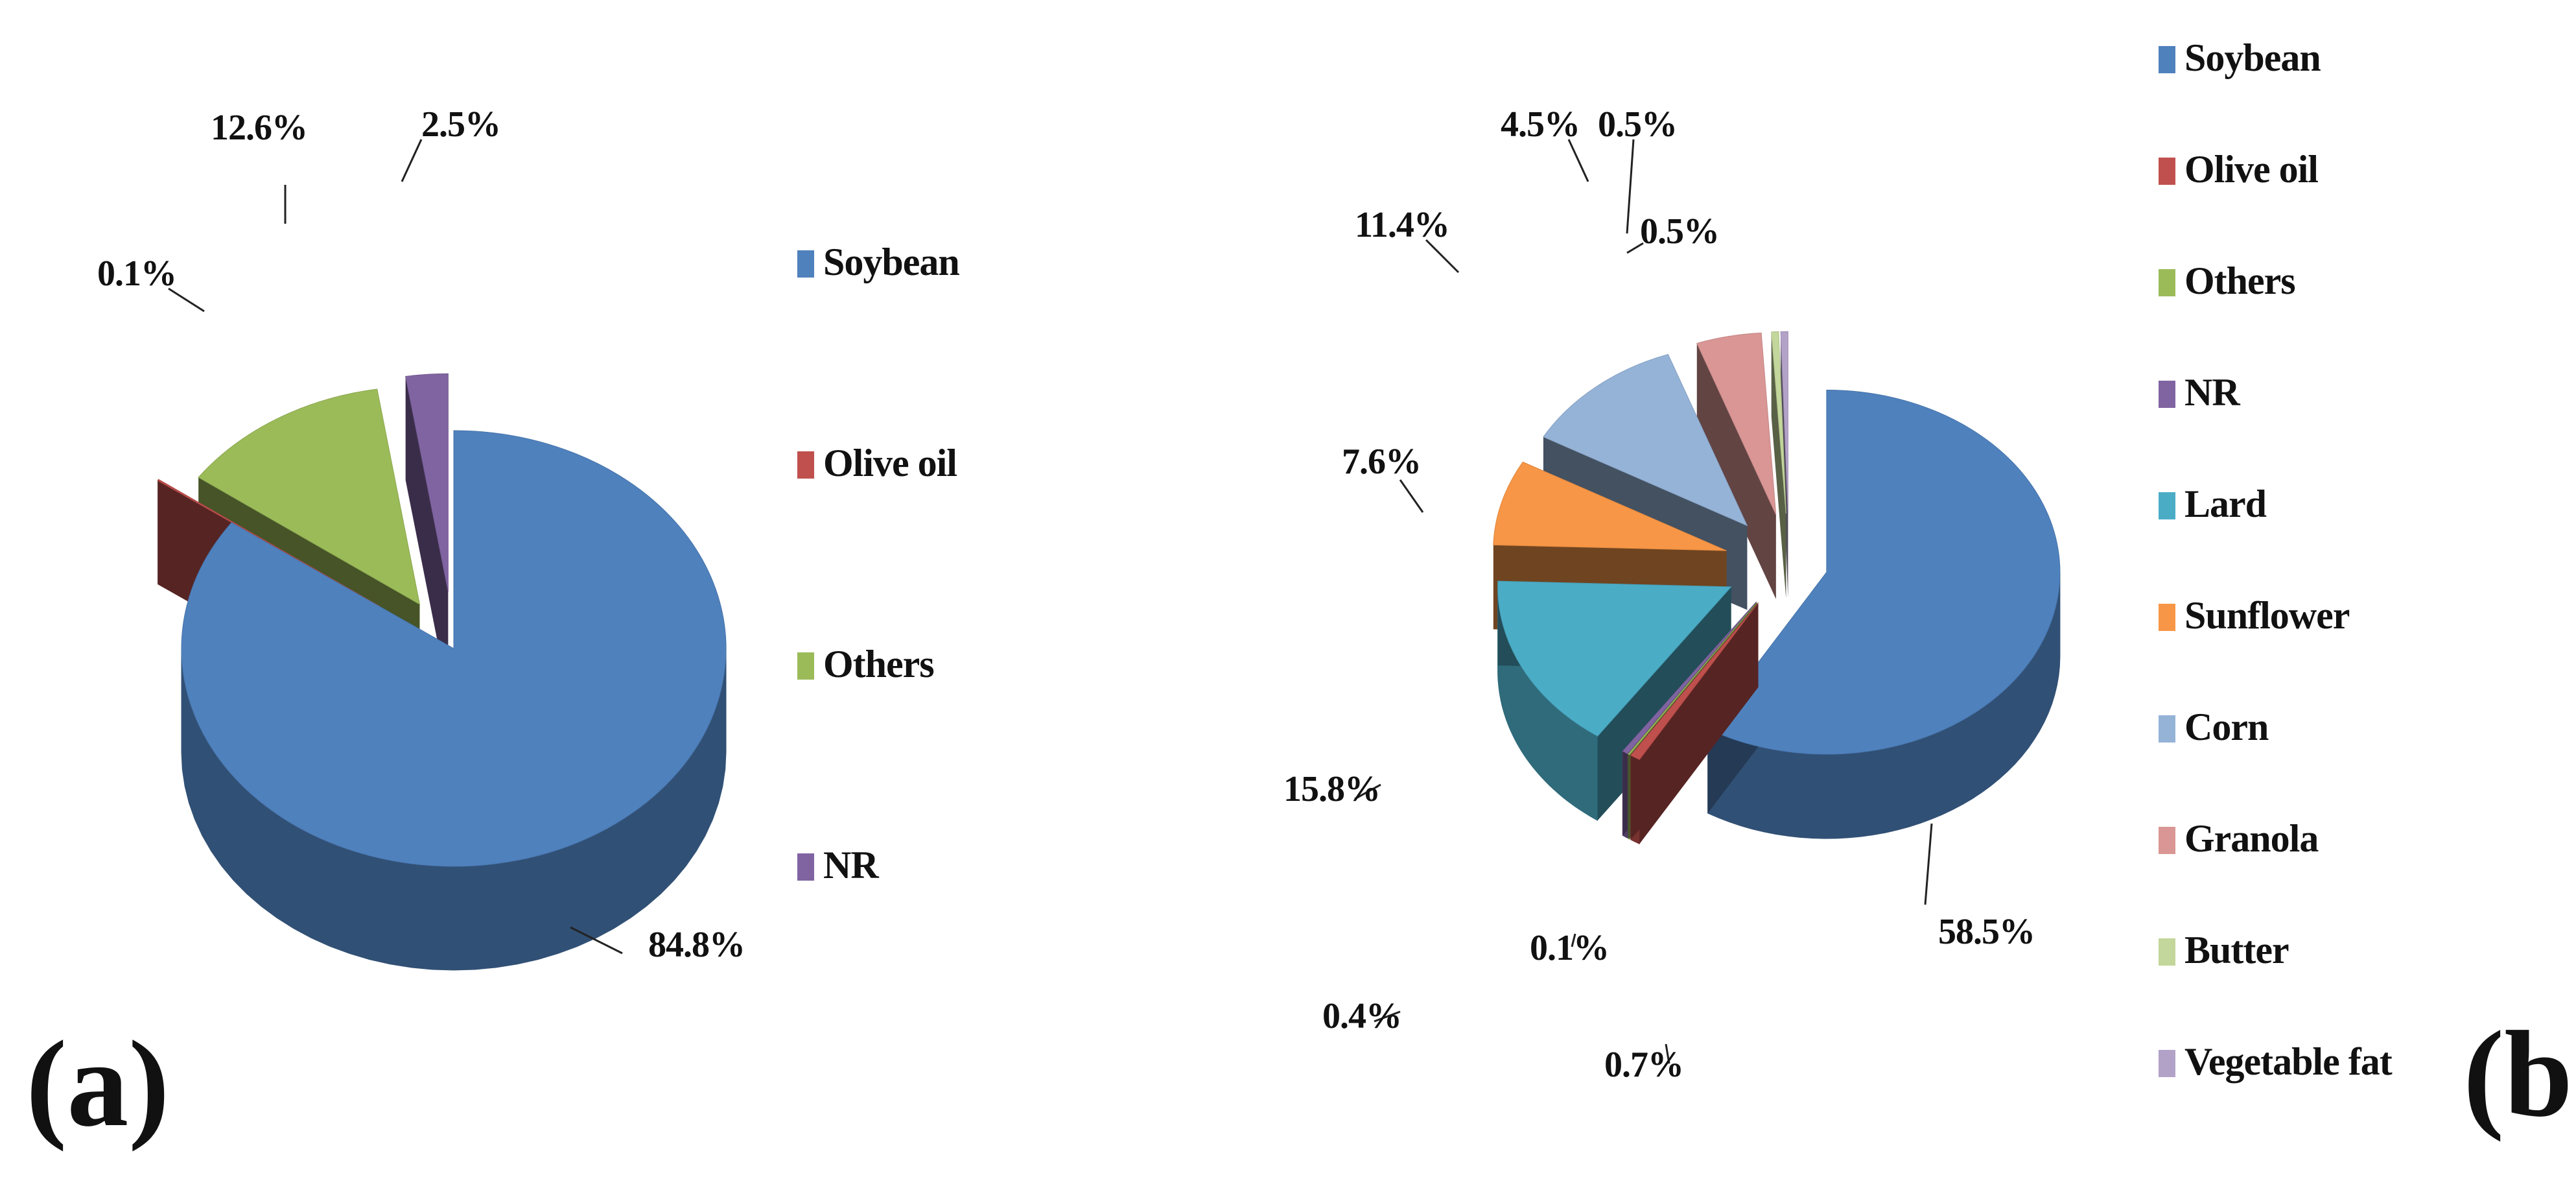 Image resolution: width=2576 pixels, height=1177 pixels. I want to click on slice-butter, so click(1778, 465).